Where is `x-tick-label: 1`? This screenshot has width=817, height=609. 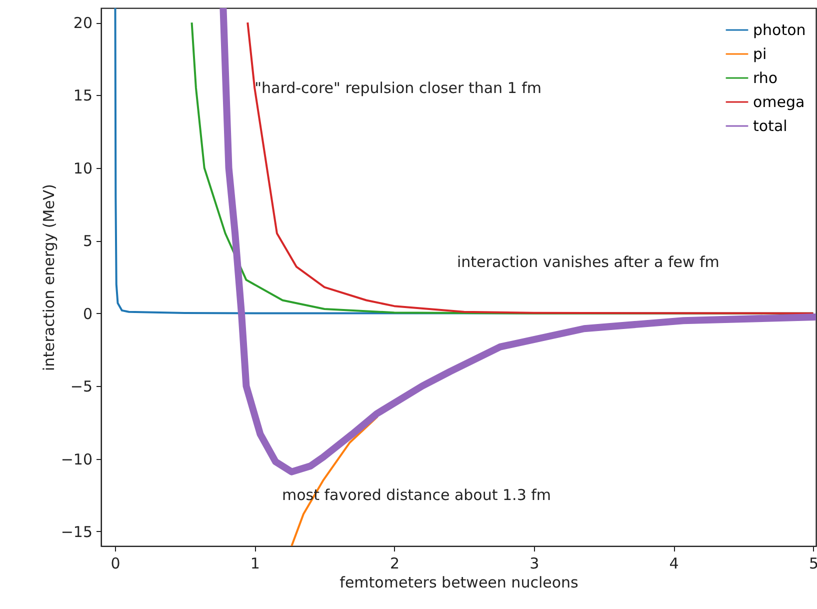 x-tick-label: 1 is located at coordinates (255, 563).